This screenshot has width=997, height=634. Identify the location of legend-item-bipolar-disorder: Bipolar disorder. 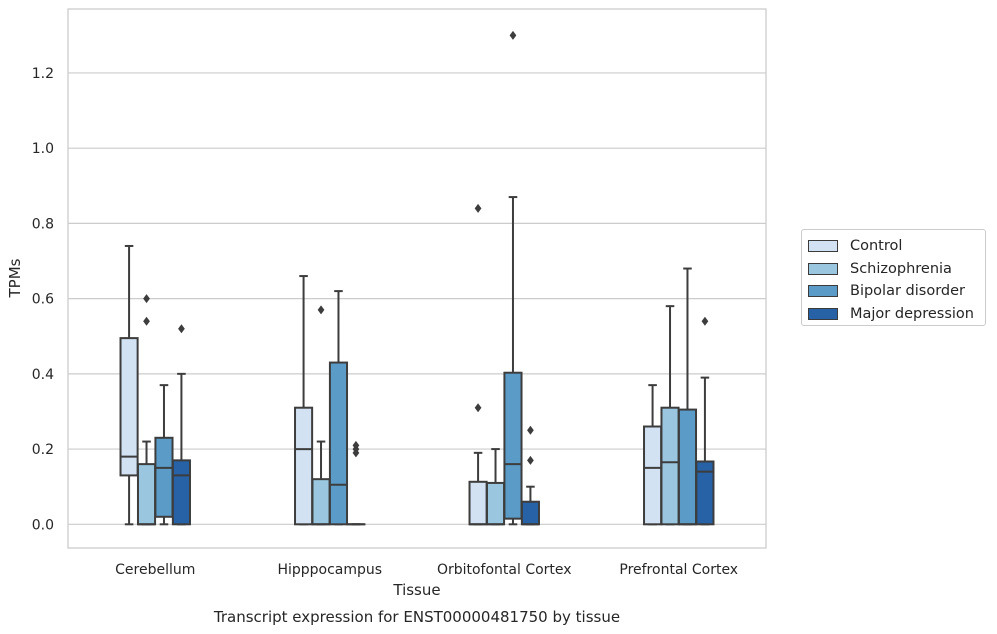
(893, 291).